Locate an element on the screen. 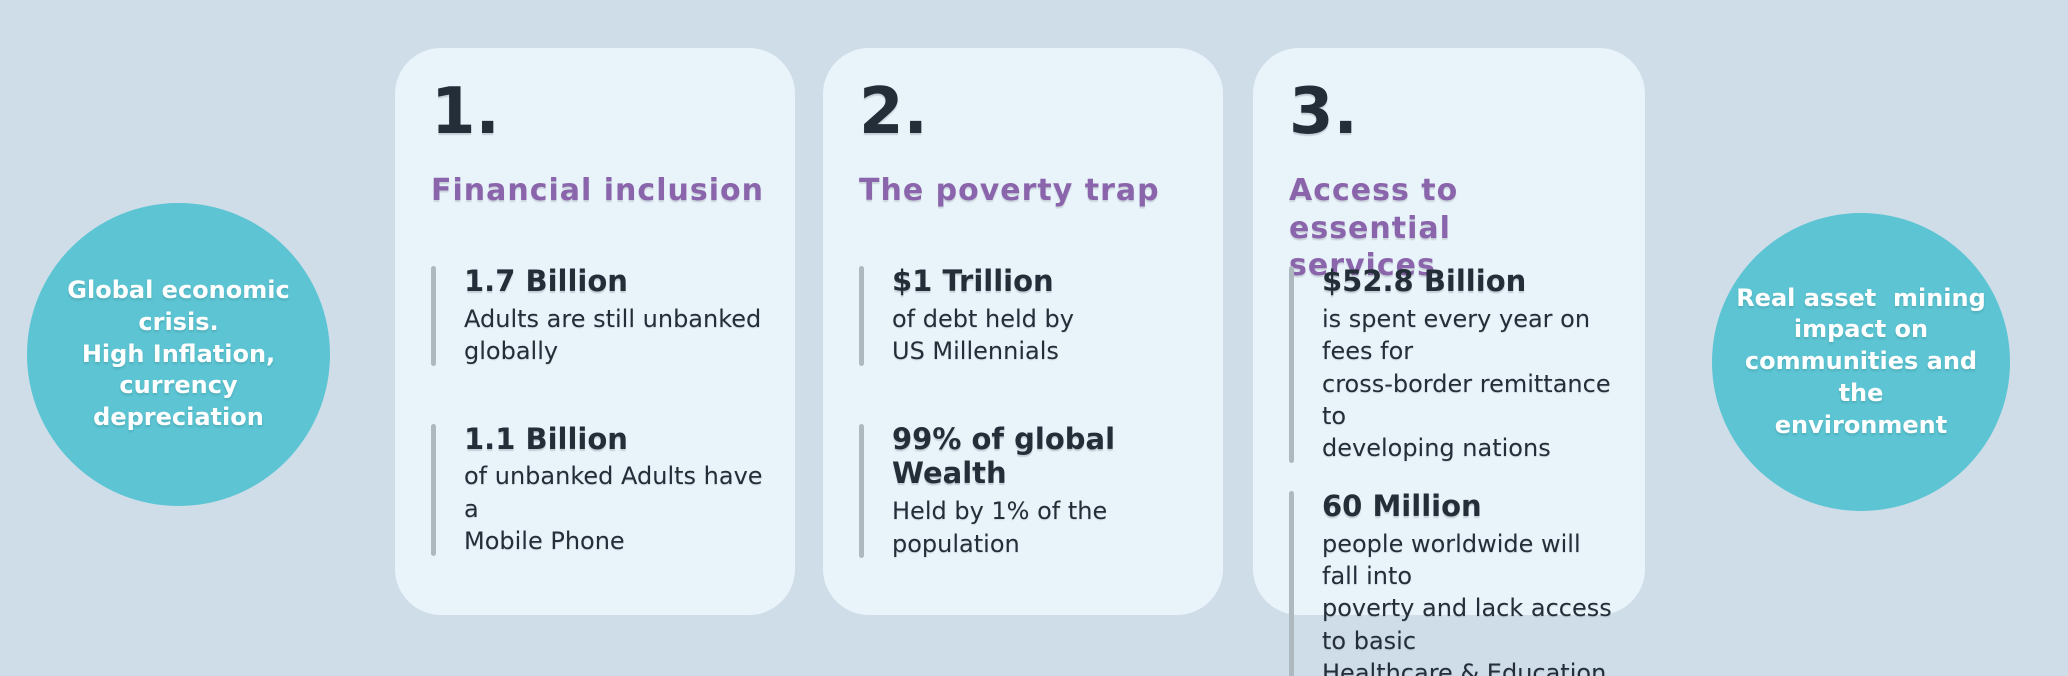 The height and width of the screenshot is (676, 2068). stat-description: Held by 1% of the population is located at coordinates (1000, 527).